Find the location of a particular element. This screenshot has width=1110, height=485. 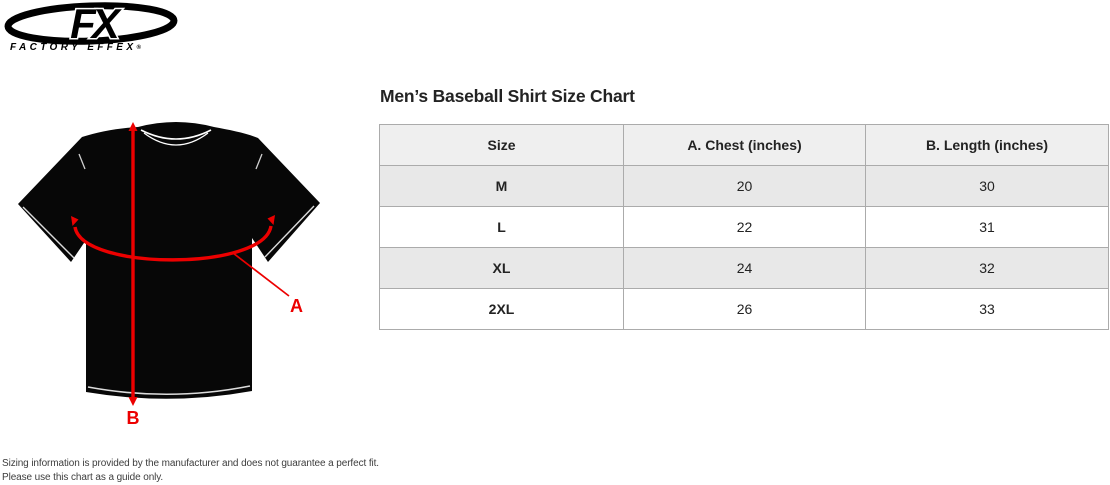

brand-logo: FX FACTORY EFFEX® is located at coordinates (94, 30).